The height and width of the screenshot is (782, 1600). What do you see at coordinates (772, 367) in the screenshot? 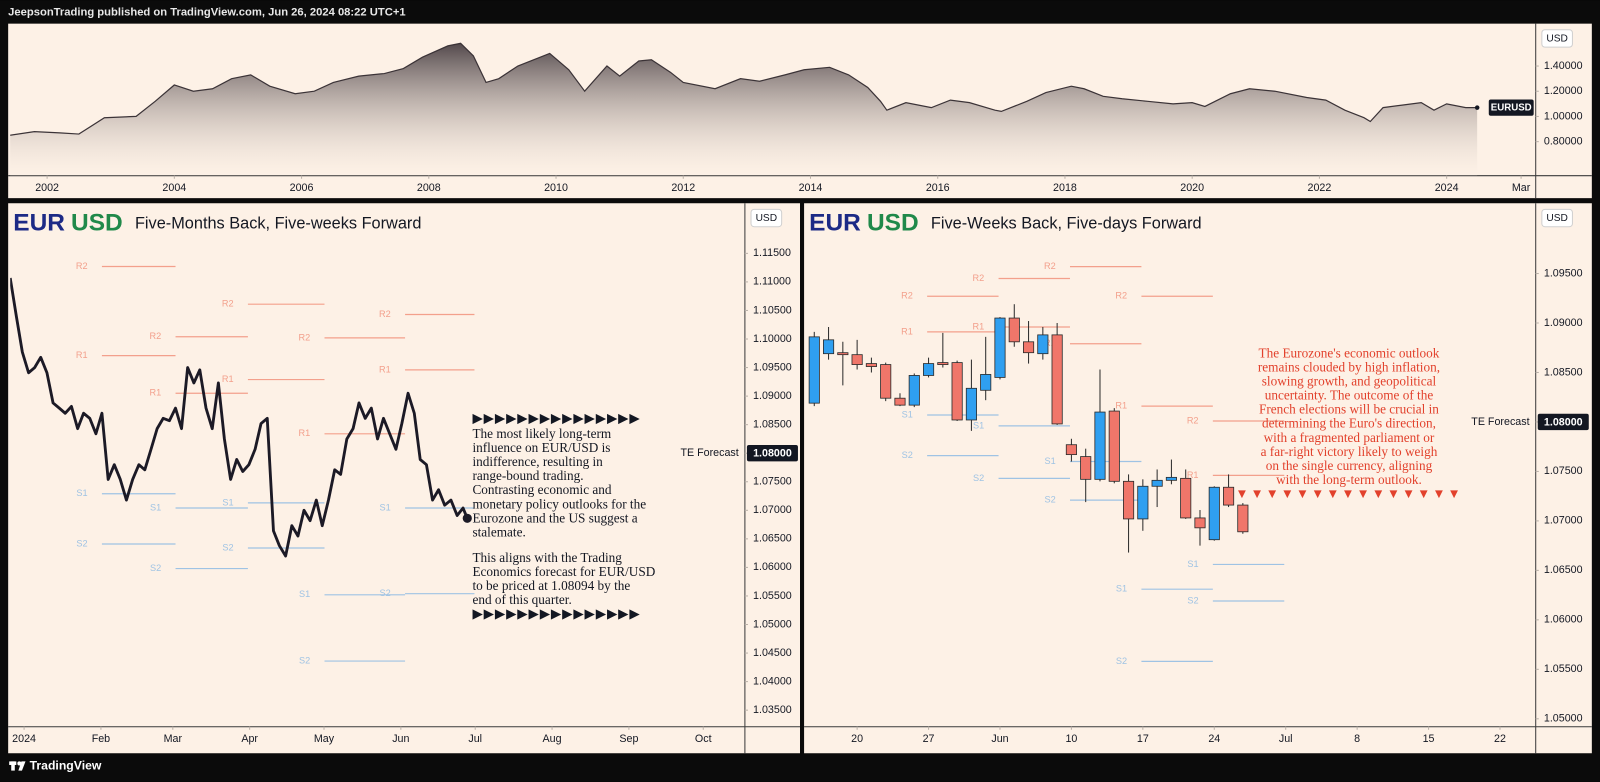
I see `y-tick-label: 1.09500` at bounding box center [772, 367].